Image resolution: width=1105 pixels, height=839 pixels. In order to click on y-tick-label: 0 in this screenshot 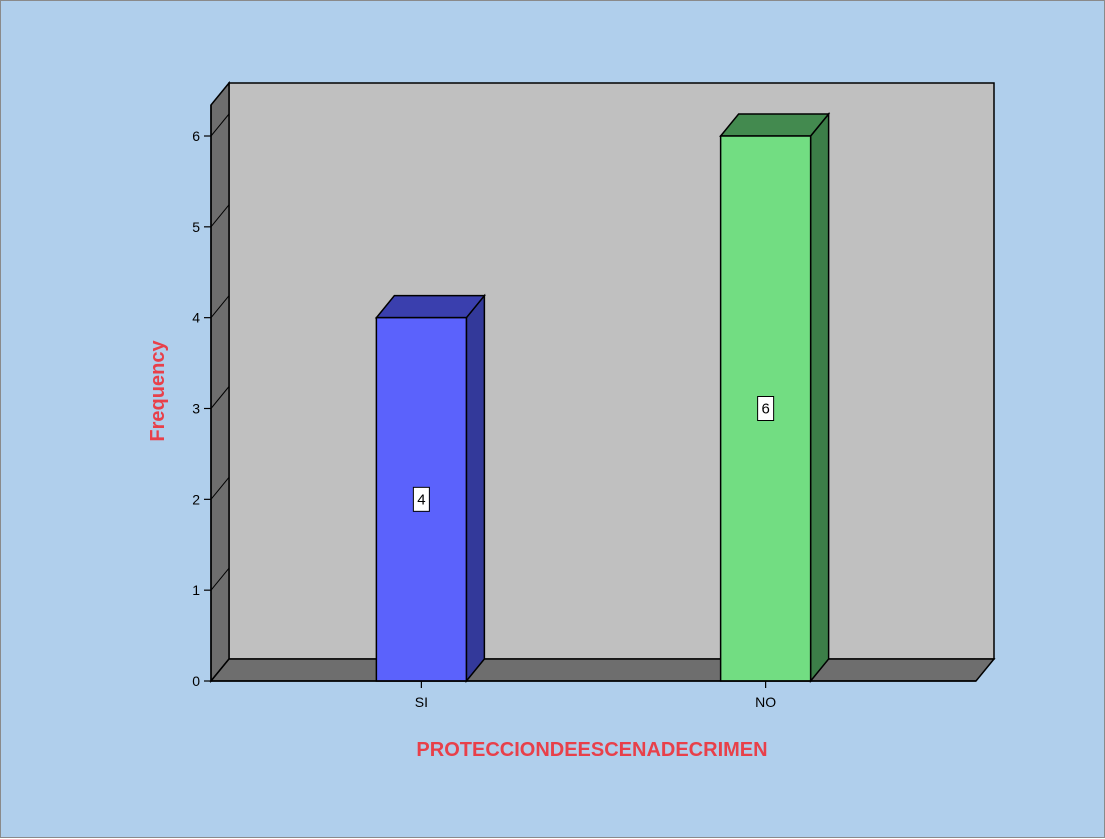, I will do `click(196, 681)`.